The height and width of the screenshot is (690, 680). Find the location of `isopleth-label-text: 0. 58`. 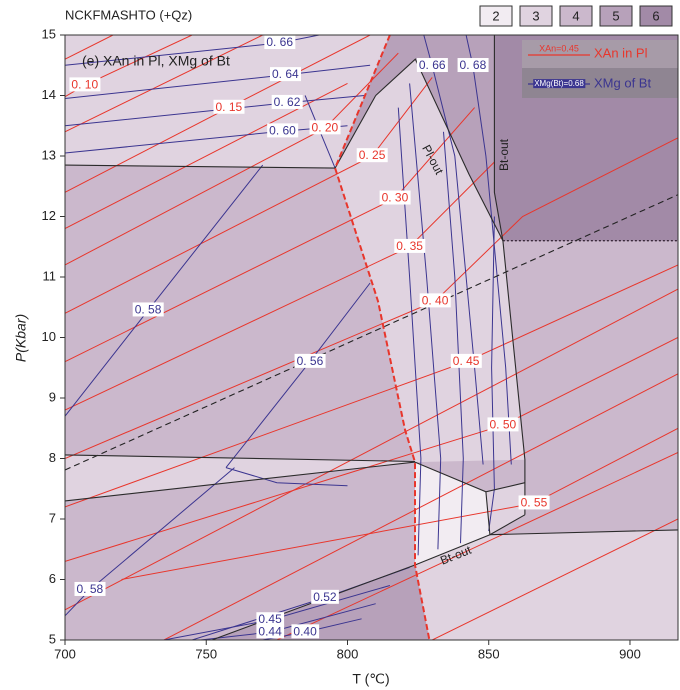

isopleth-label-text: 0. 58 is located at coordinates (90, 589).